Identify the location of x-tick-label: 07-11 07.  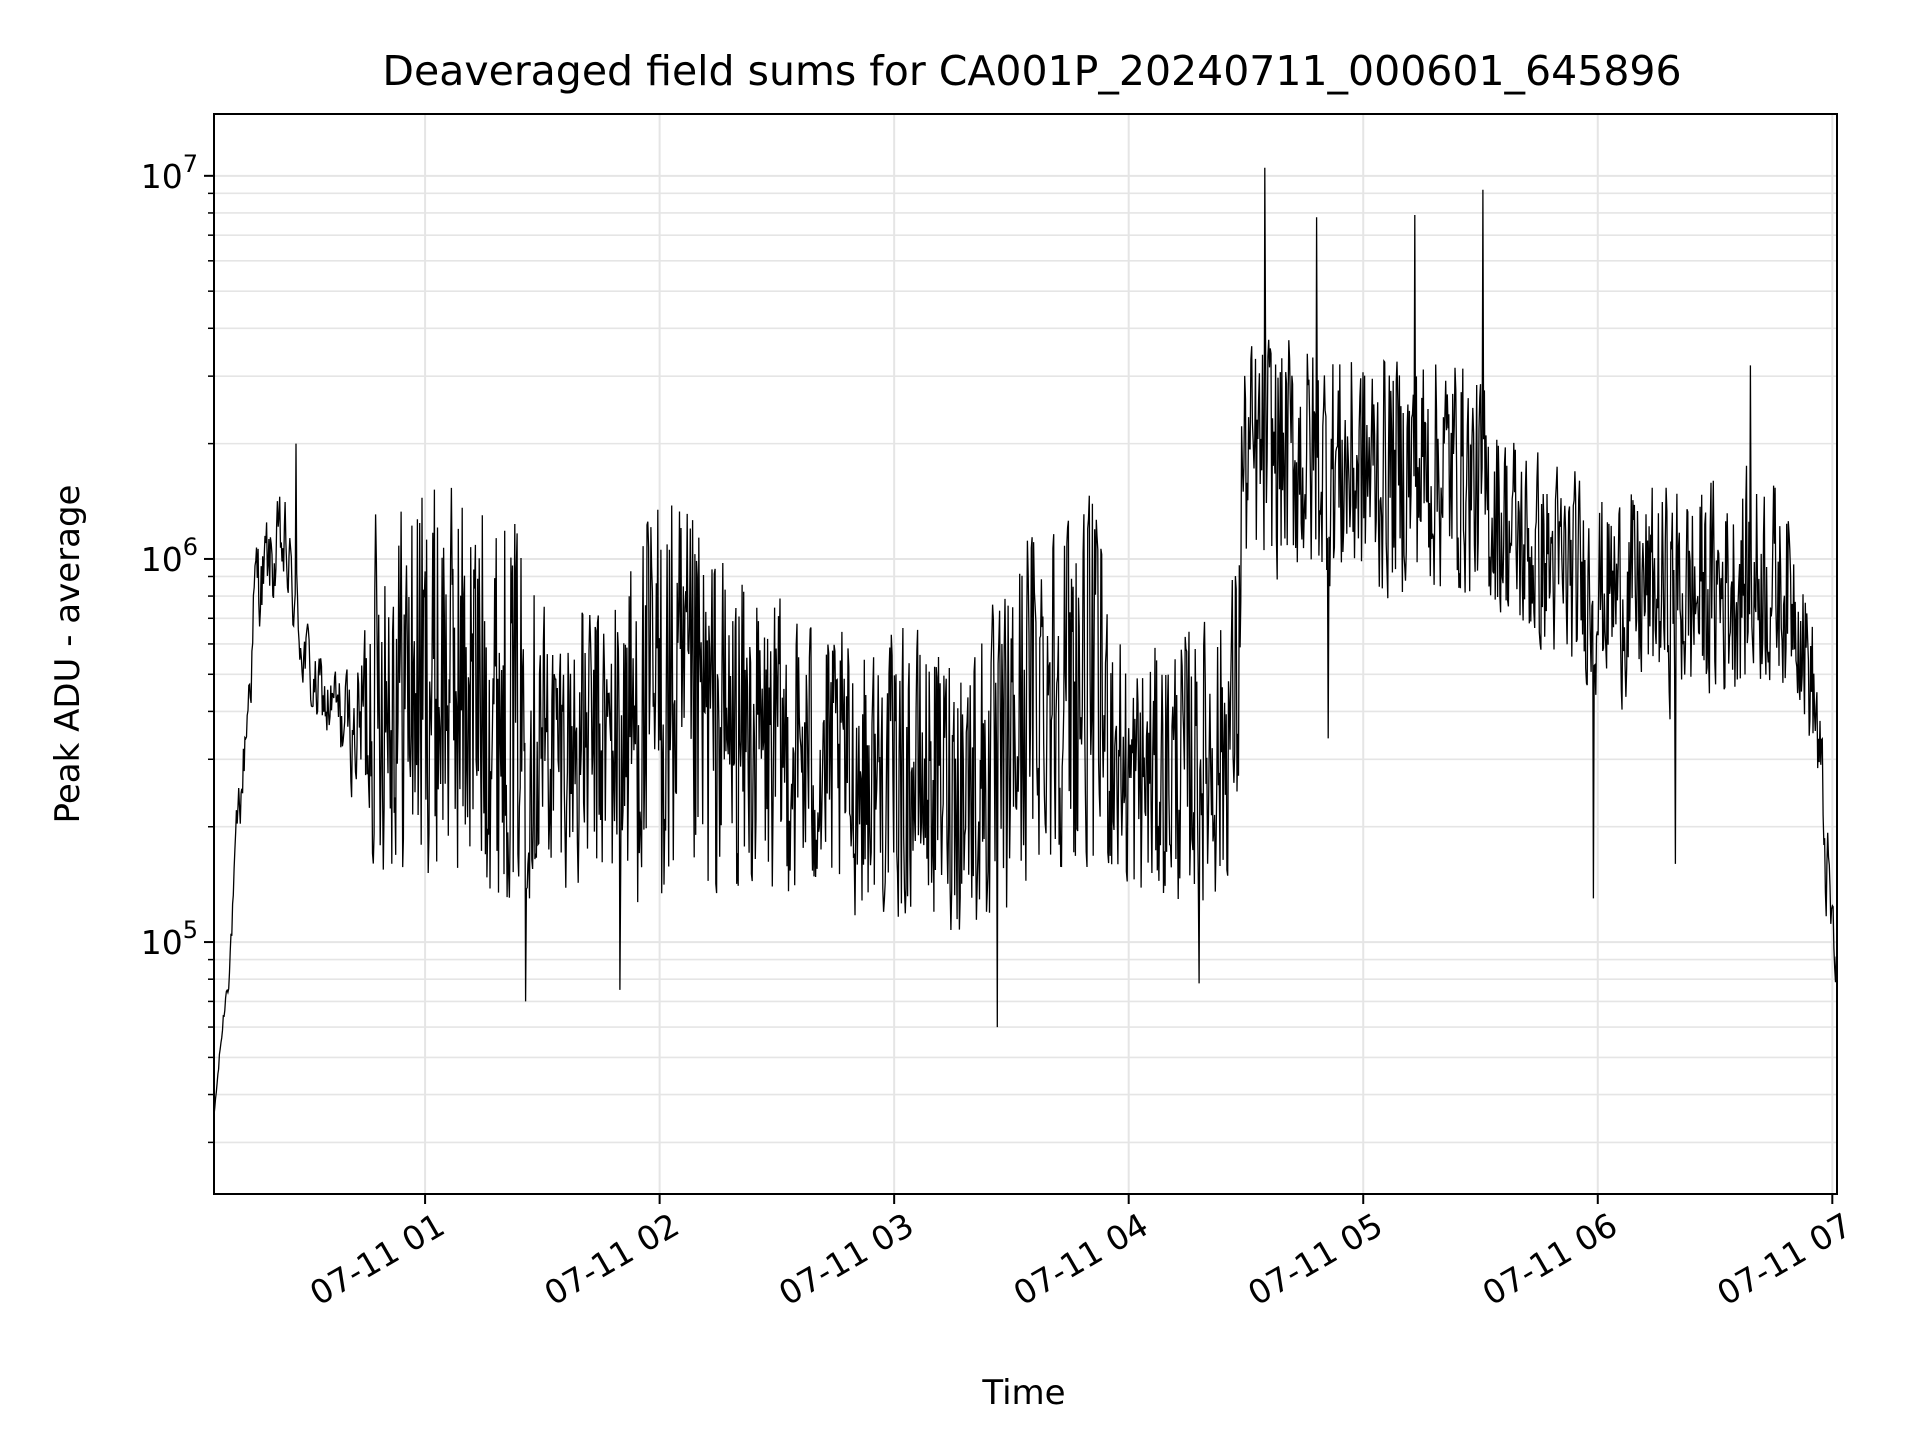
(1784, 1259).